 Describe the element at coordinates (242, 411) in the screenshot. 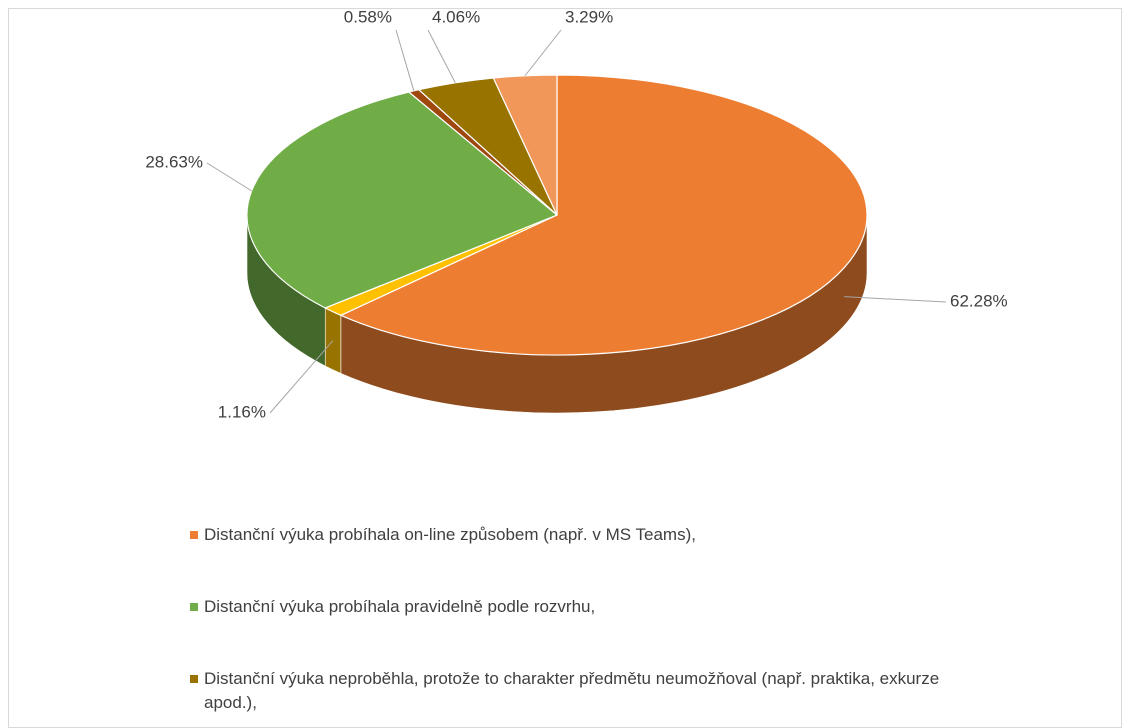

I see `data-label: 1.16%` at that location.